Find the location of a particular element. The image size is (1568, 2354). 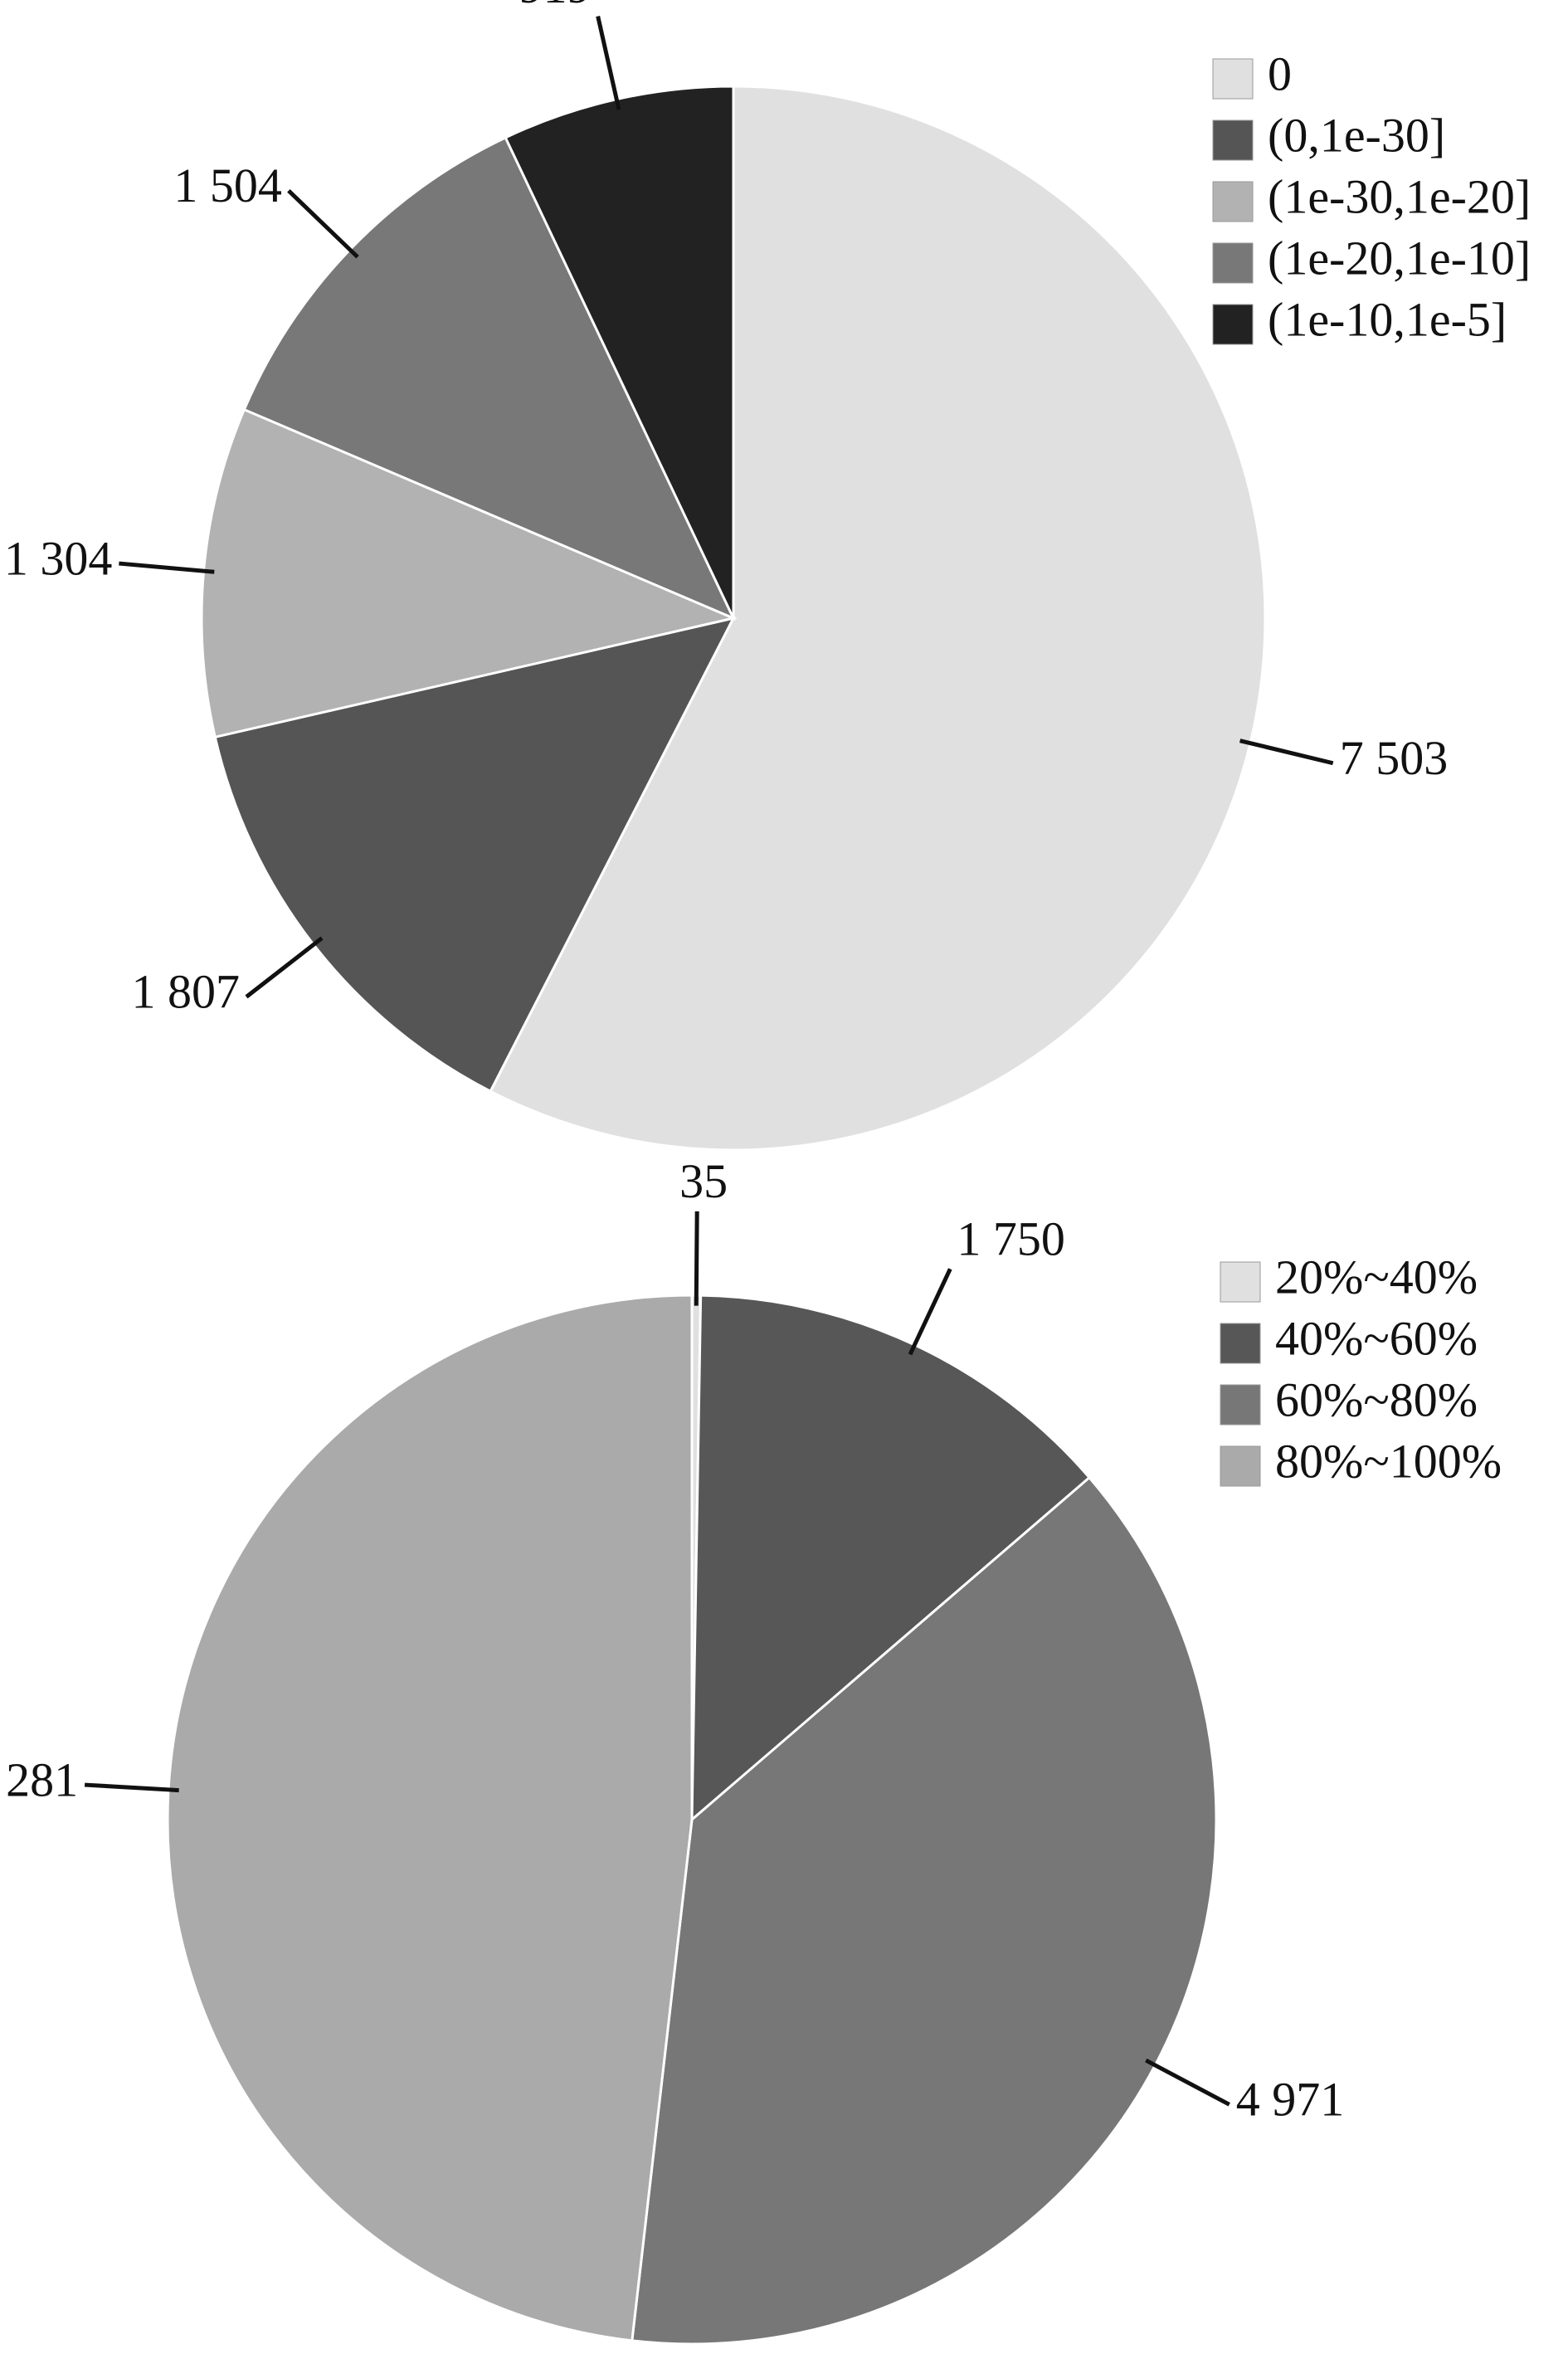

data-label: 35 is located at coordinates (703, 1181).